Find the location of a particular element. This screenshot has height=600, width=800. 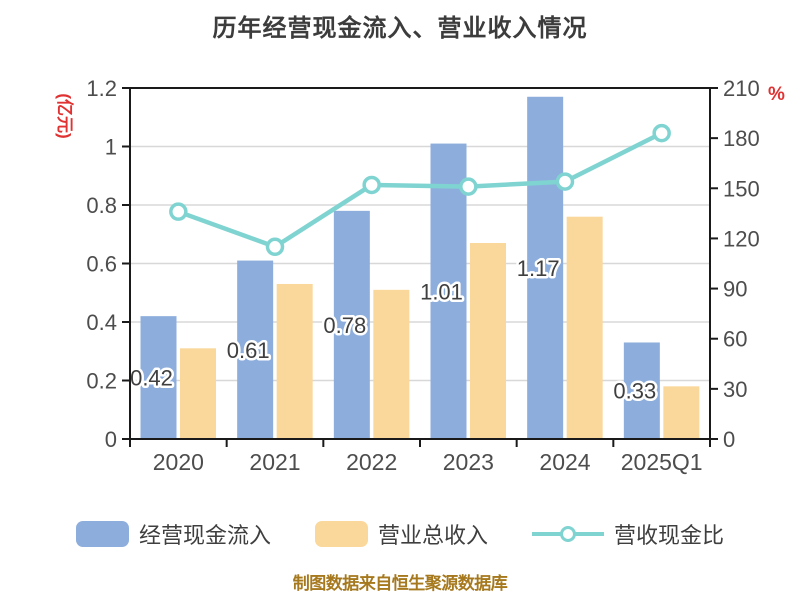

left-axis-tick-label: 0 is located at coordinates (111, 439).